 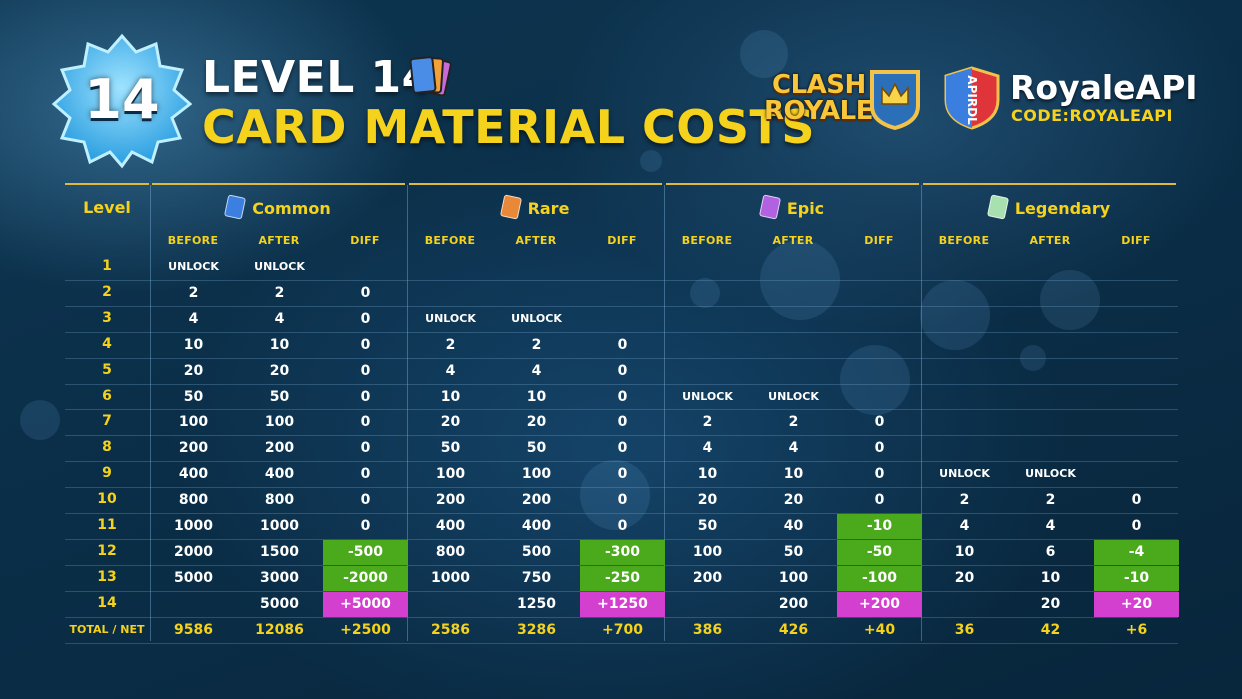 What do you see at coordinates (450, 629) in the screenshot?
I see `total-before-value: 2586` at bounding box center [450, 629].